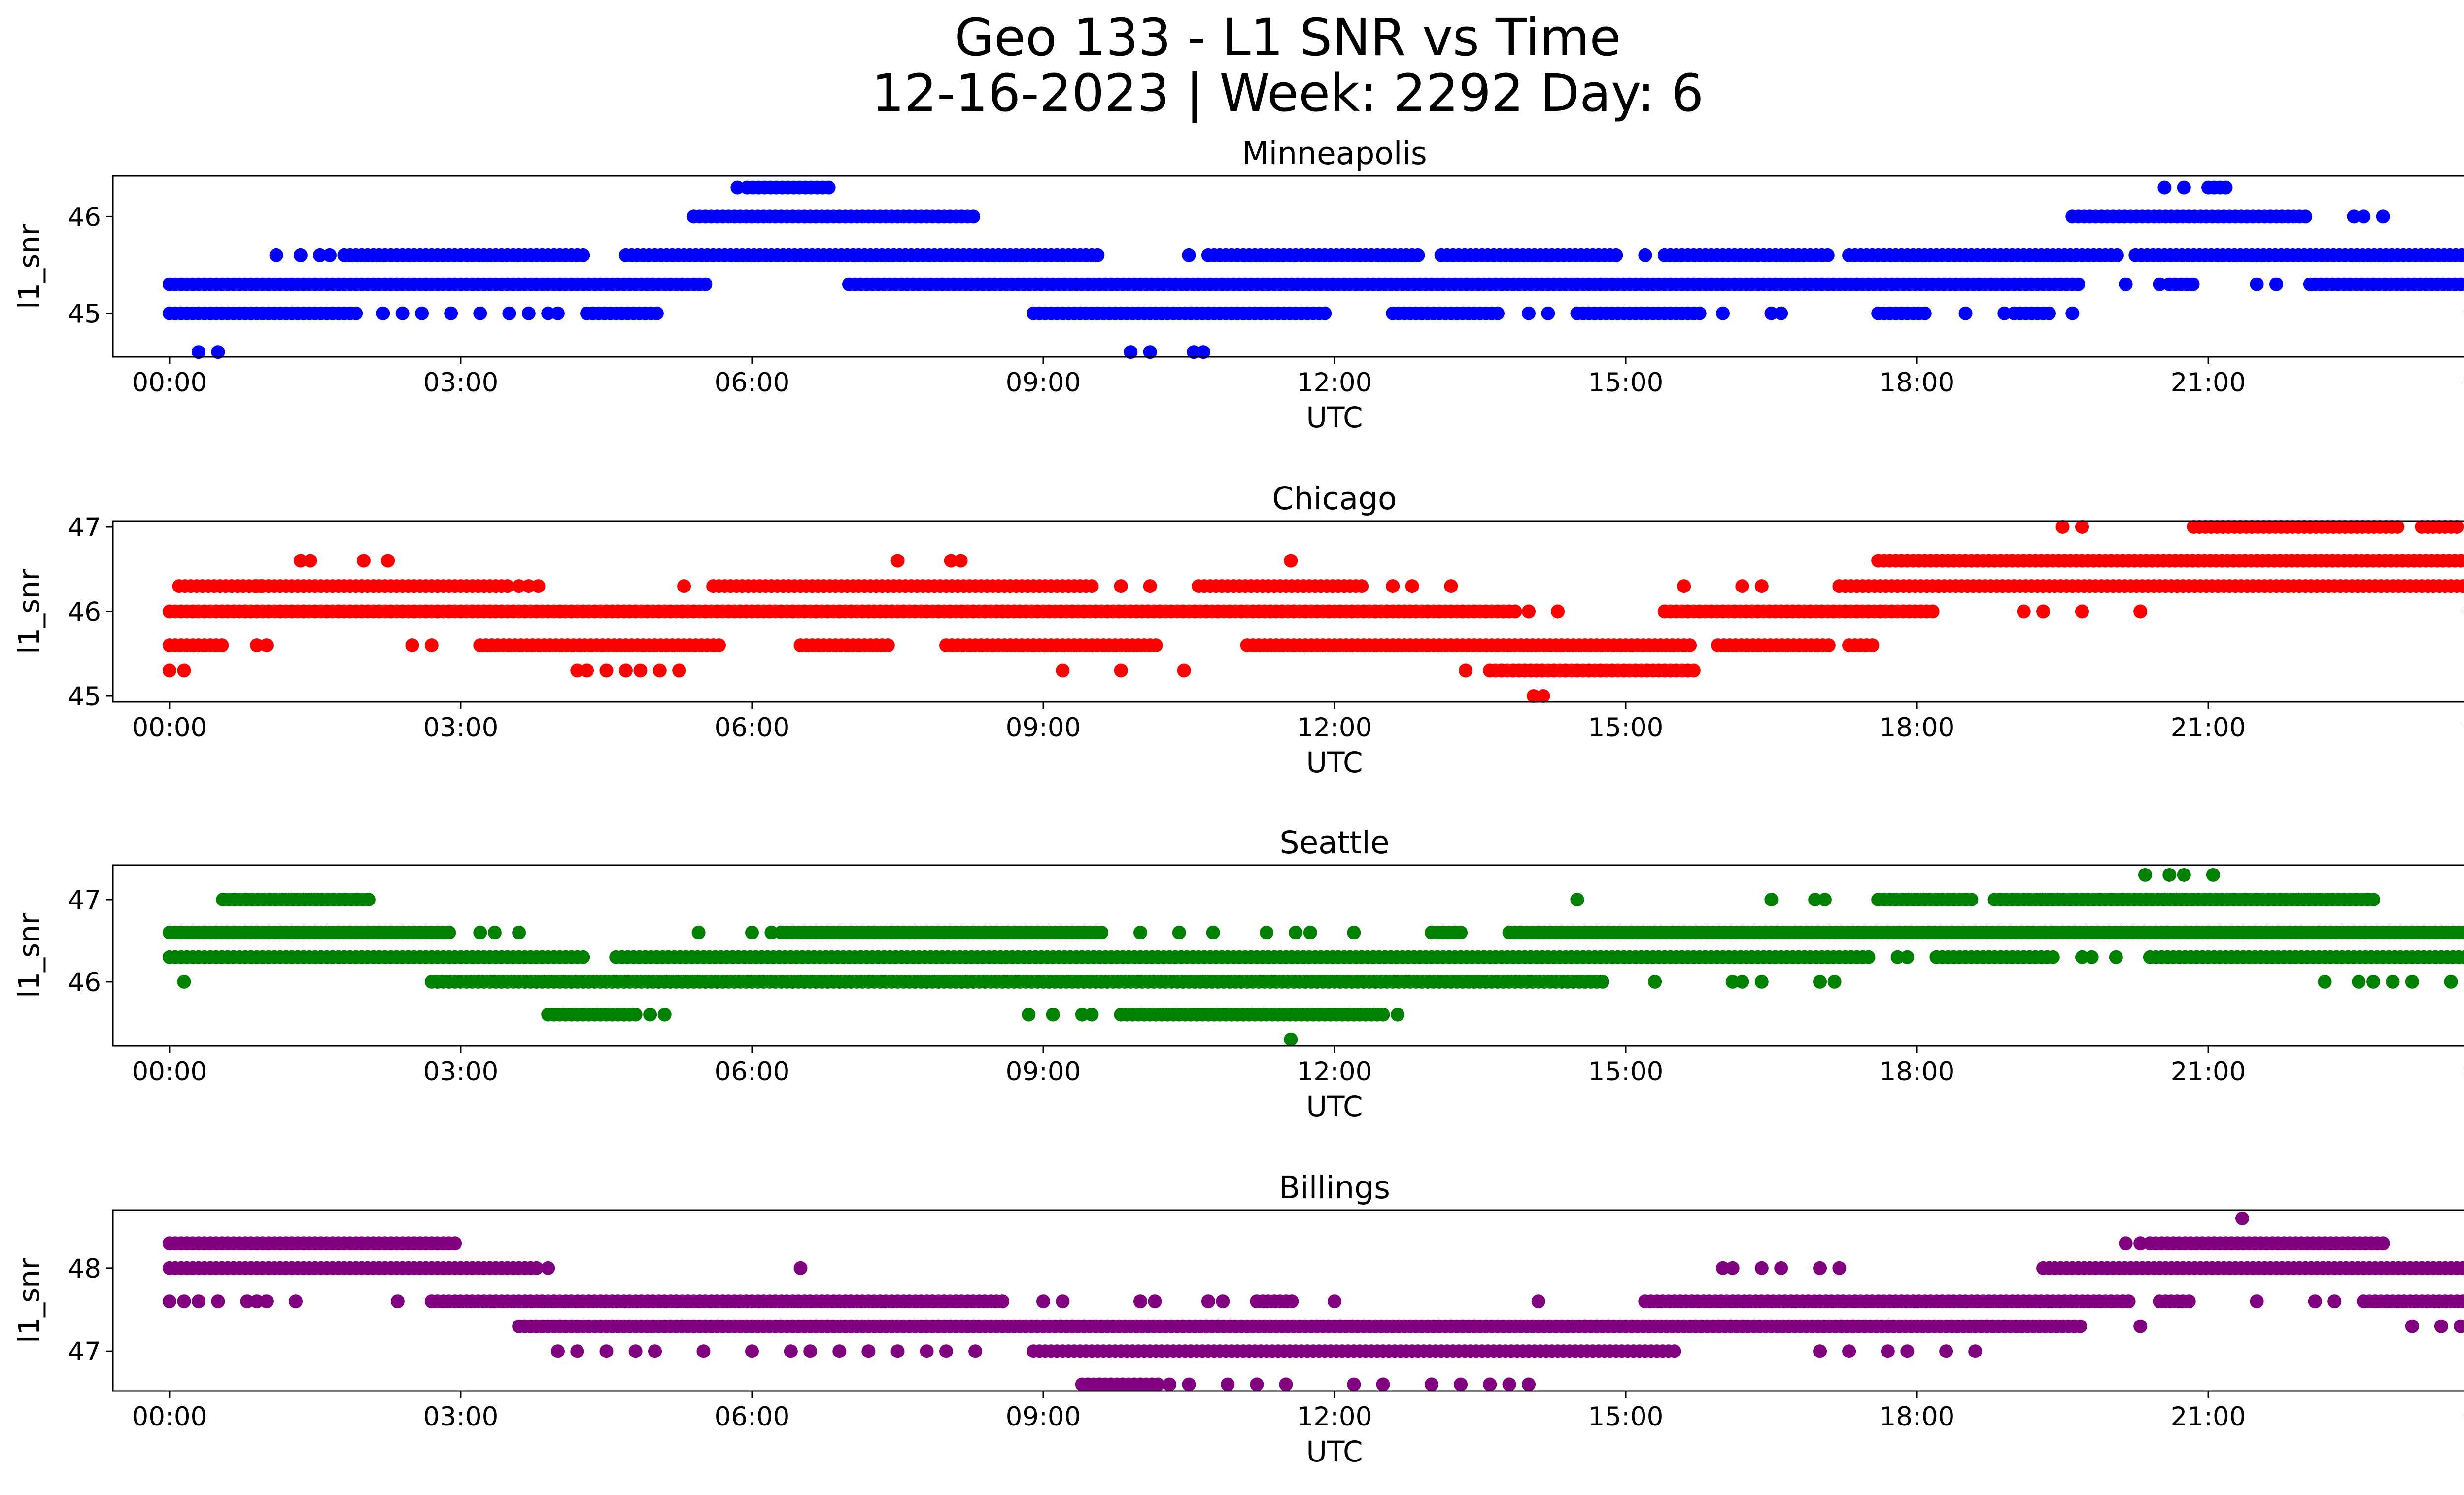 Image resolution: width=2464 pixels, height=1495 pixels. I want to click on x-tick-label: 09:00, so click(1043, 383).